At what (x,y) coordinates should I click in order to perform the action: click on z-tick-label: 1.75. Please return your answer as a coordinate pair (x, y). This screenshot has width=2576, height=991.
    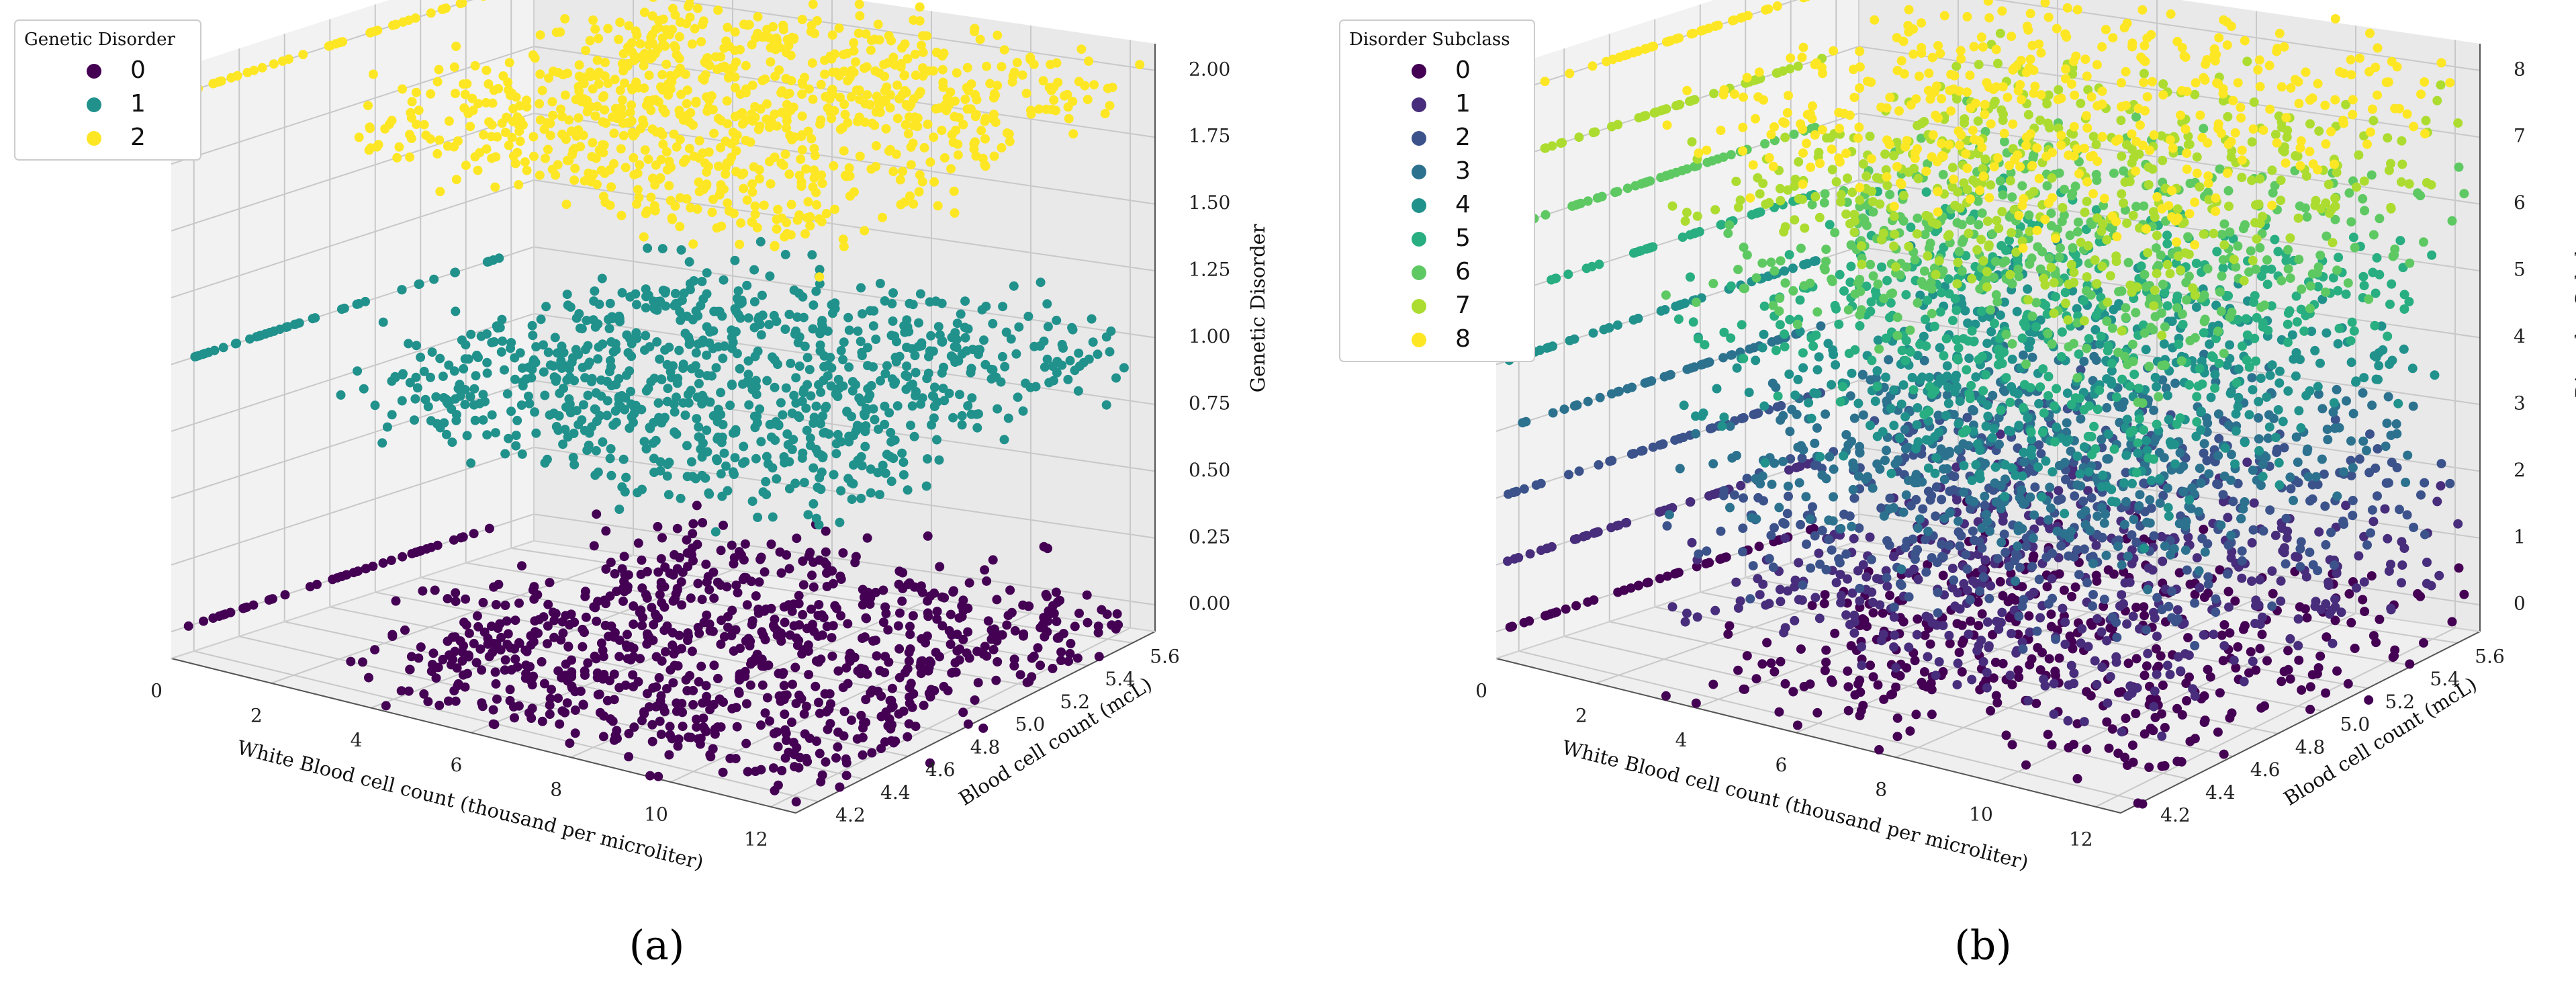
    Looking at the image, I should click on (1209, 136).